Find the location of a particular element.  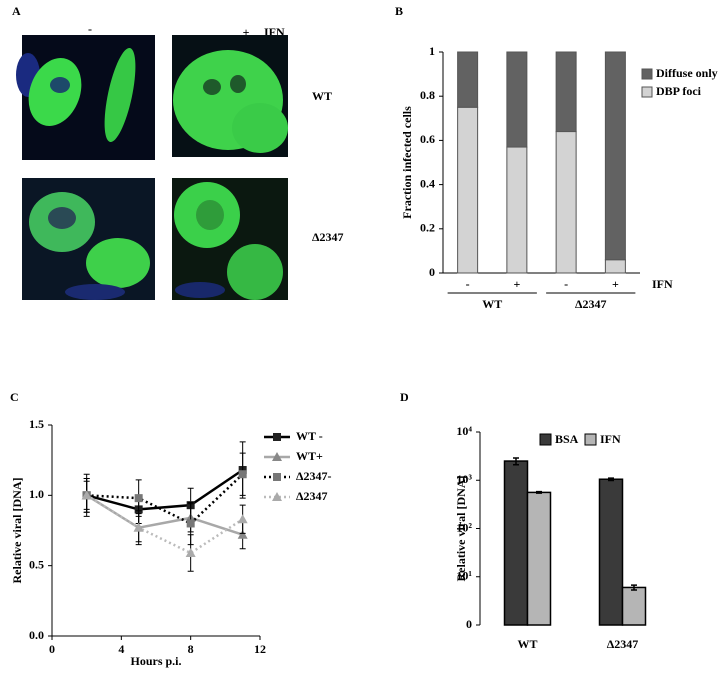

y-tick-label: 1 is located at coordinates (432, 51).